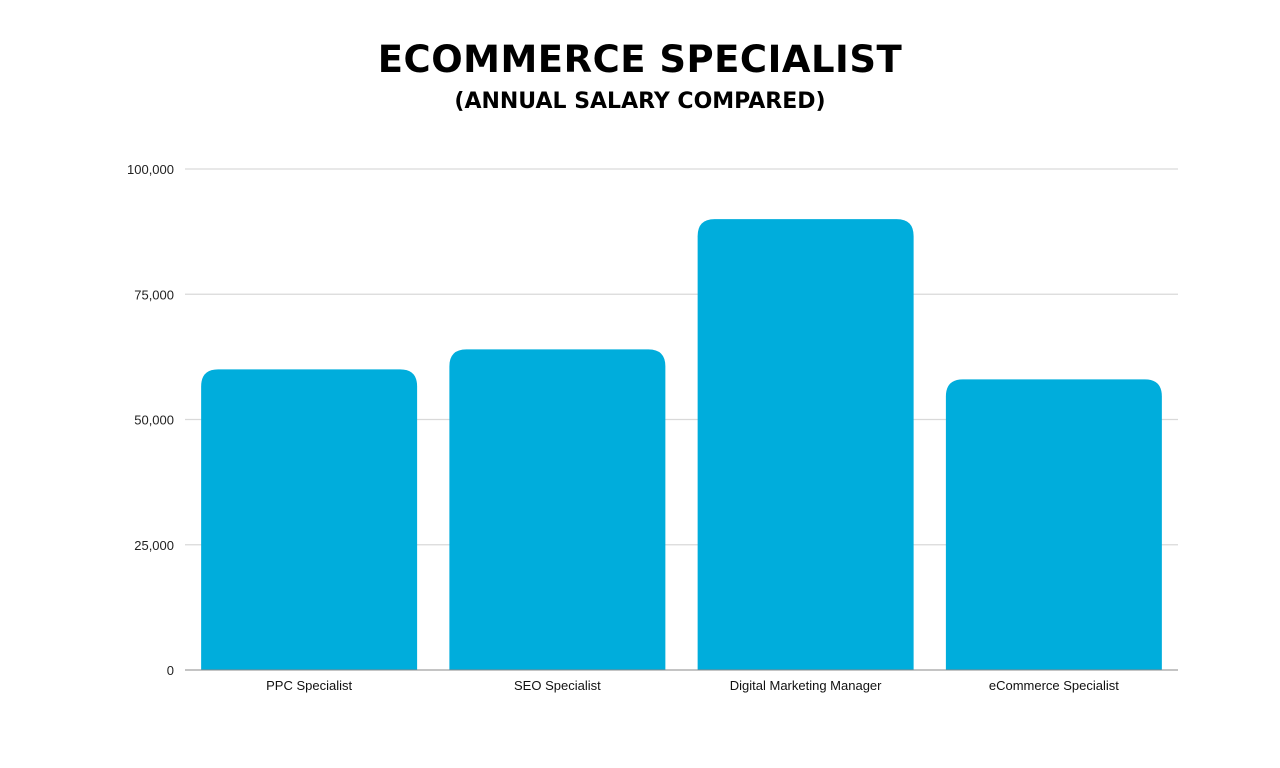  What do you see at coordinates (154, 545) in the screenshot?
I see `y-tick-label: 25,000` at bounding box center [154, 545].